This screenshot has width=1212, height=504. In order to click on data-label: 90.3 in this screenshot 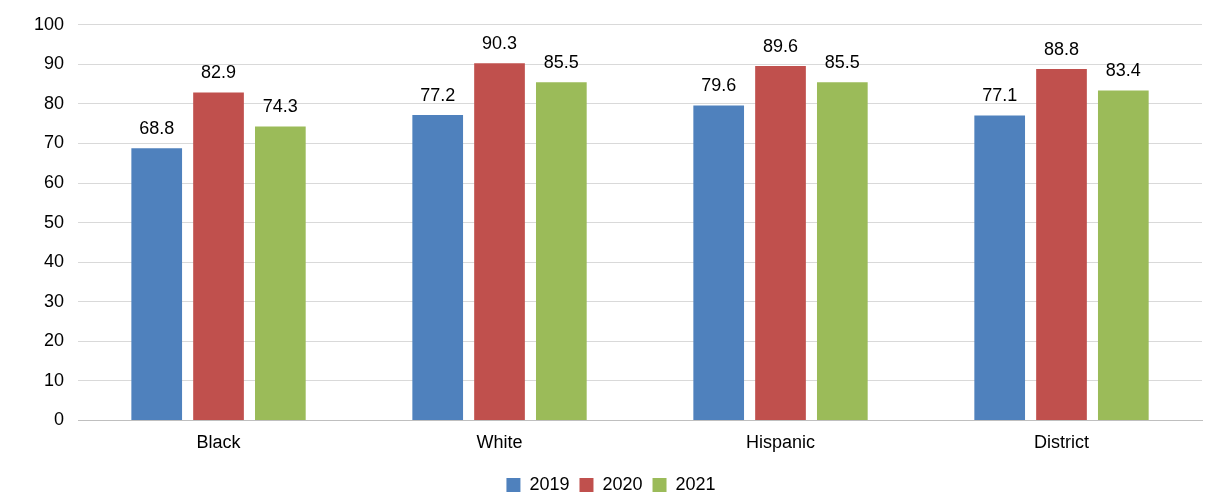, I will do `click(500, 43)`.